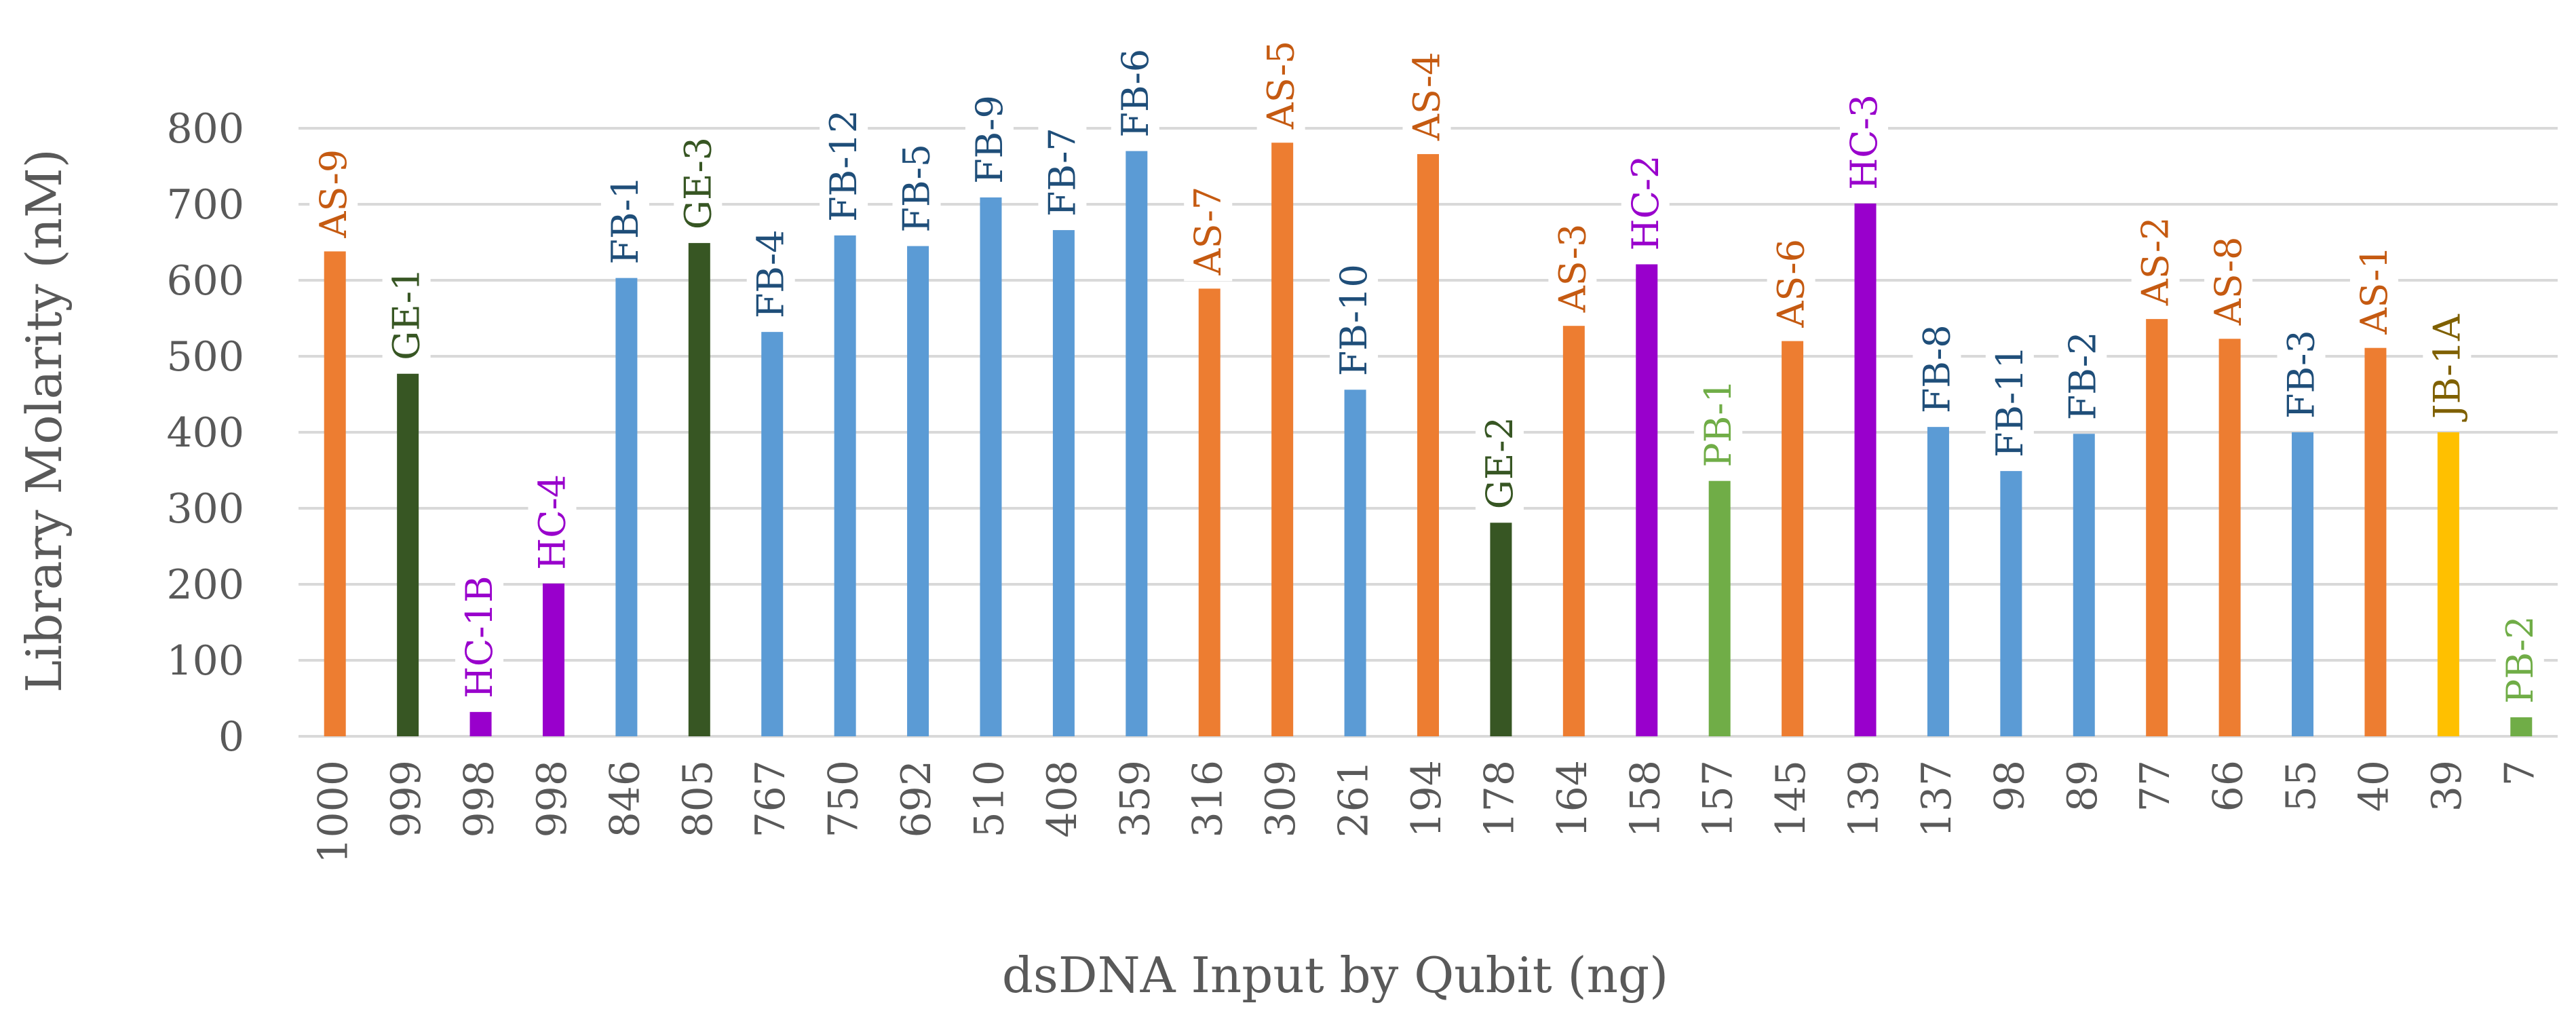  Describe the element at coordinates (1062, 799) in the screenshot. I see `x-tick-label: 408` at that location.